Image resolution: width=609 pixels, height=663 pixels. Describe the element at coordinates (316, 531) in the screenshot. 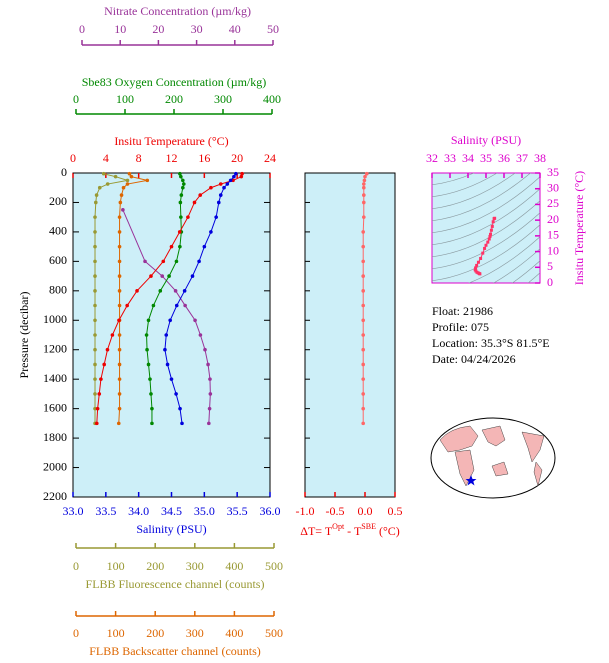

I see `label-part: ΔT= T` at that location.